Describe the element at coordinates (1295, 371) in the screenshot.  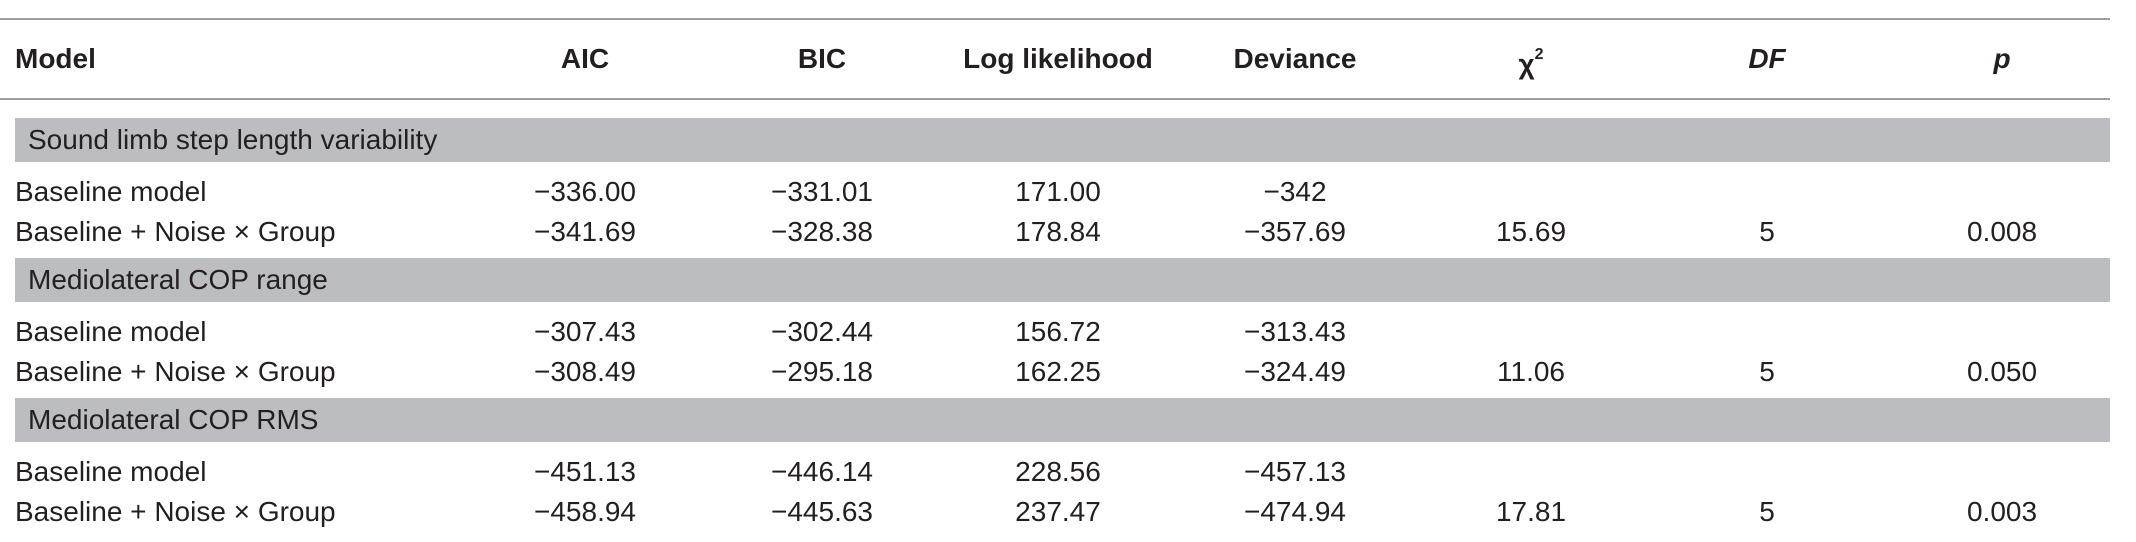
I see `cell-deviance: −324.49` at that location.